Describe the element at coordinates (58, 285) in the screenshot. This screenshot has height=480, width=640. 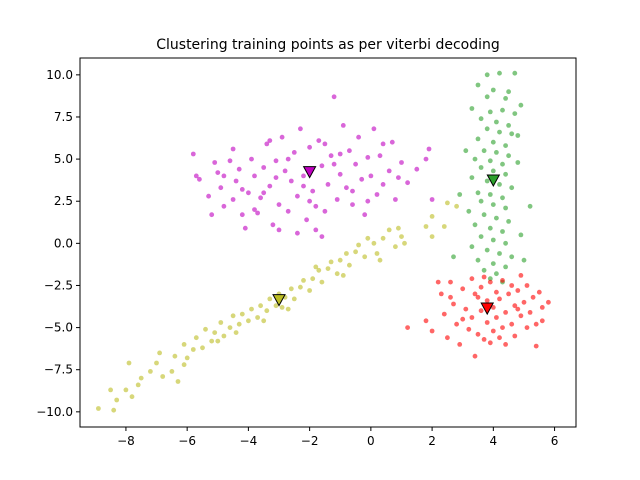
I see `y-tick-label: −2.5` at that location.